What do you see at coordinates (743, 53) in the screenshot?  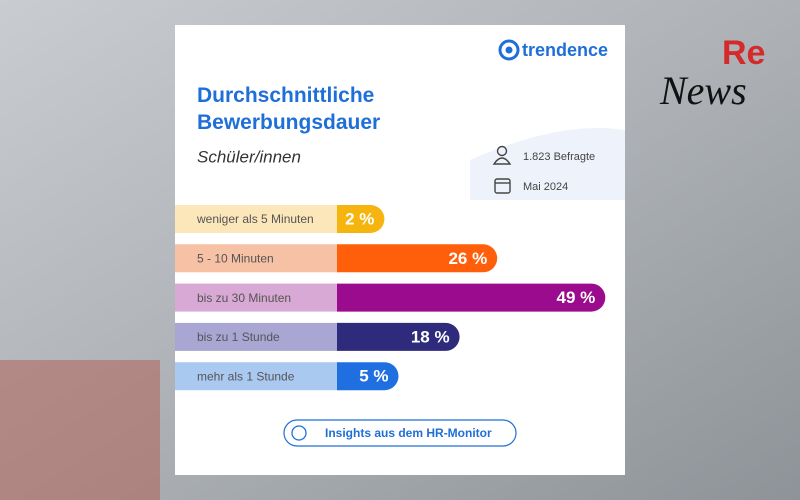 I see `watermark-top: Re` at bounding box center [743, 53].